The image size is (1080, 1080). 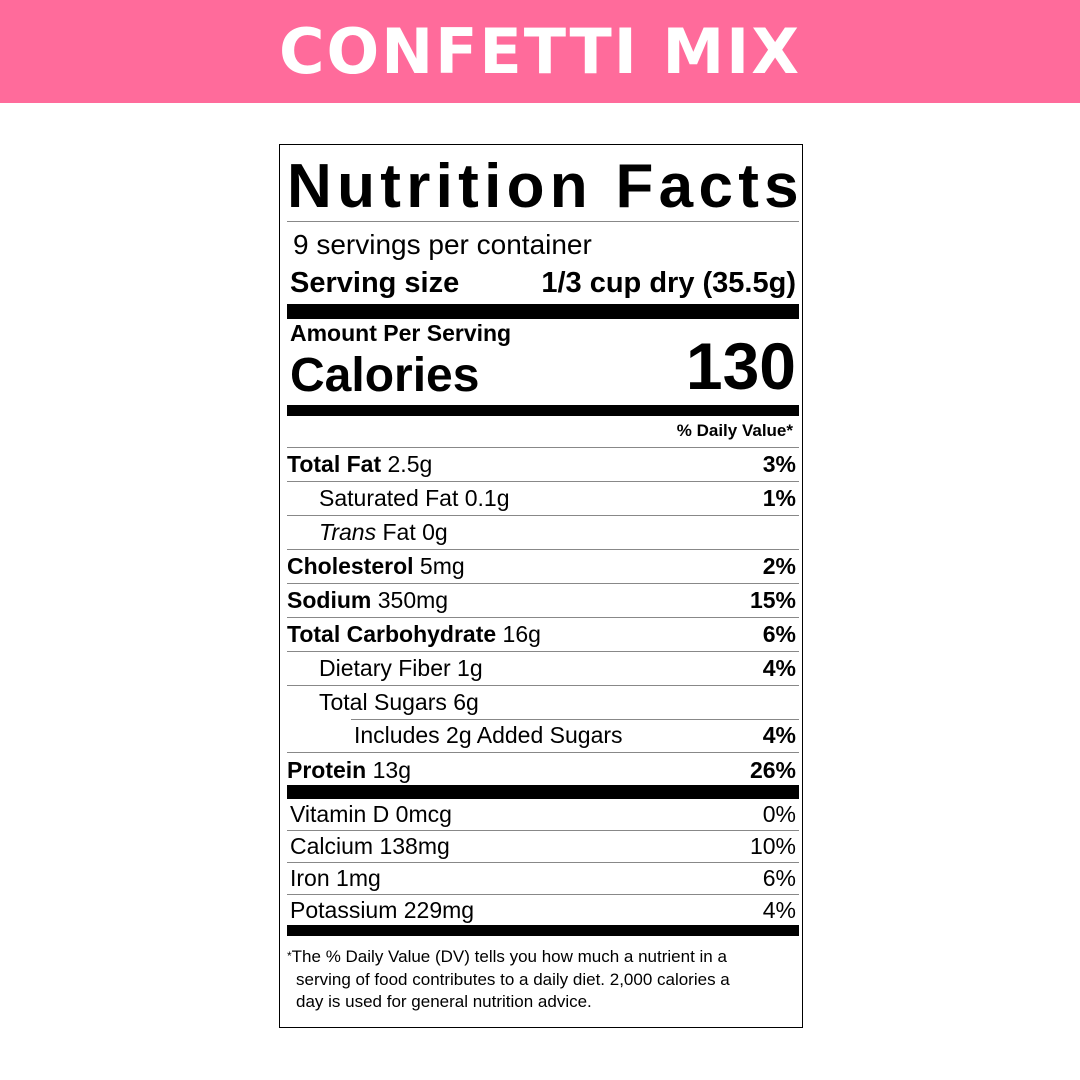 What do you see at coordinates (543, 879) in the screenshot?
I see `vitamin-row: Iron 1mg 6%` at bounding box center [543, 879].